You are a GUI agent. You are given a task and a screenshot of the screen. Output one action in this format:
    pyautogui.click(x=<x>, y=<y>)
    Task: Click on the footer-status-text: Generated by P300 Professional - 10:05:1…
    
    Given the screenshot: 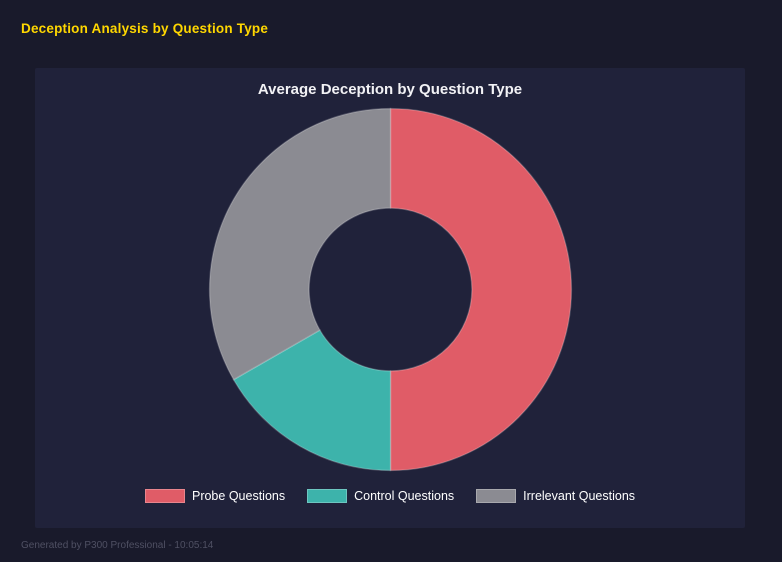 What is the action you would take?
    pyautogui.click(x=117, y=545)
    